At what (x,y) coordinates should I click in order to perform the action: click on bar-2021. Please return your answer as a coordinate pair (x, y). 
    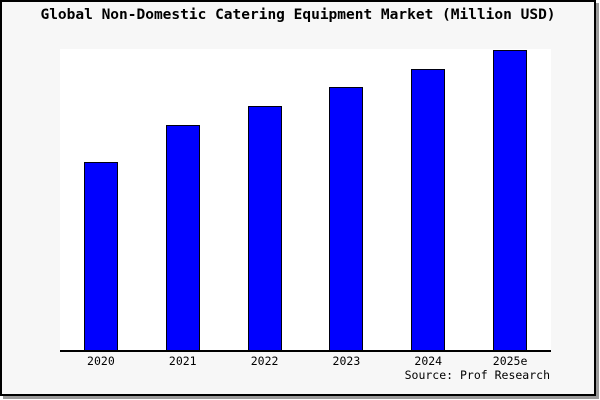
    Looking at the image, I should click on (182, 237).